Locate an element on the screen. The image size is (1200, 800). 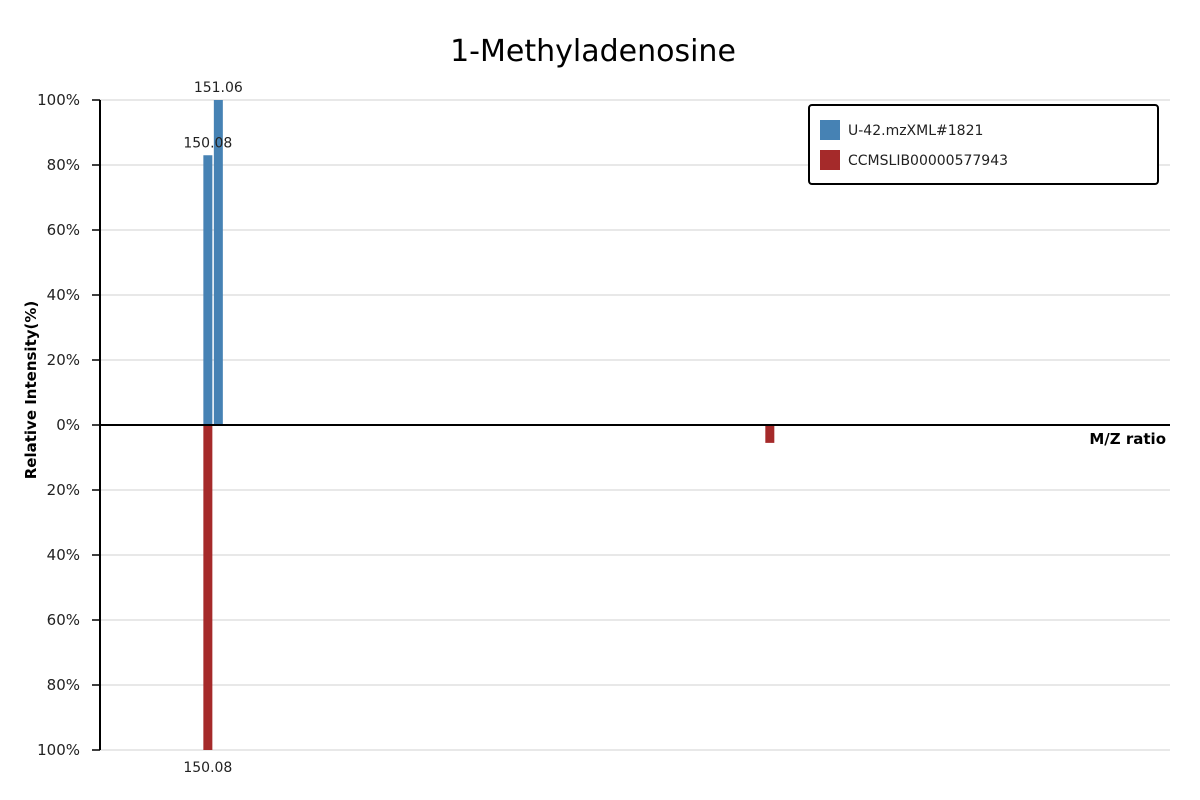
legend: U-42.mzXML#1821 CCMSLIB00000577943 is located at coordinates (983, 144).